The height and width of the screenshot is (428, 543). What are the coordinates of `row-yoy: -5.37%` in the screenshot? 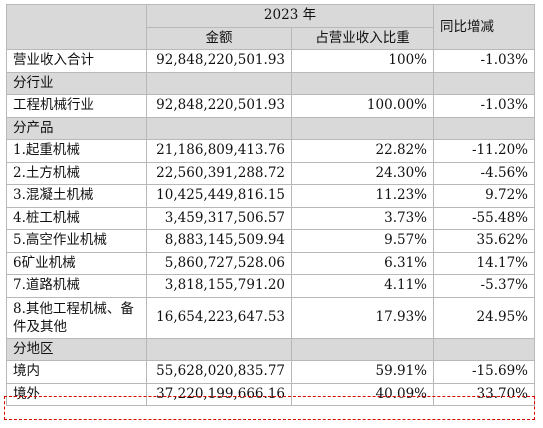 It's located at (484, 286).